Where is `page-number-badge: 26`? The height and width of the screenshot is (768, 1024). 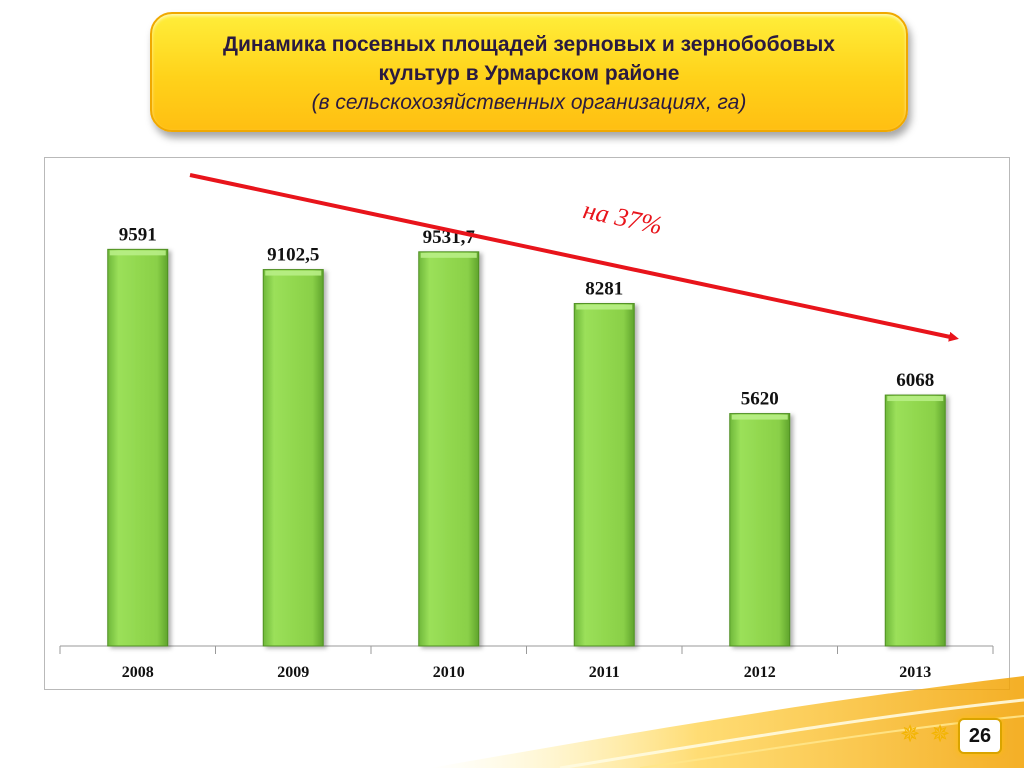
page-number-badge: 26 is located at coordinates (980, 736).